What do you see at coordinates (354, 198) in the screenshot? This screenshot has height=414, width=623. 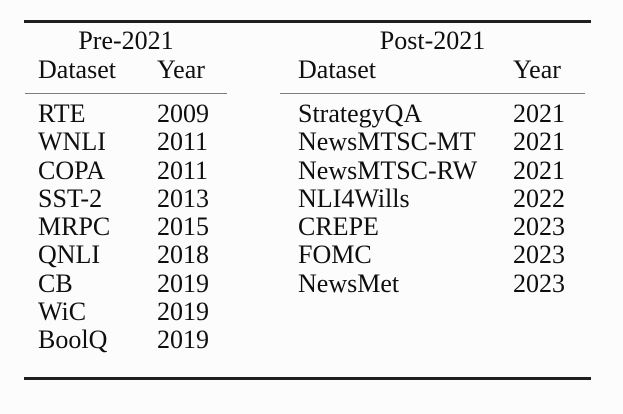 I see `dataset-cell: NLI4Wills` at bounding box center [354, 198].